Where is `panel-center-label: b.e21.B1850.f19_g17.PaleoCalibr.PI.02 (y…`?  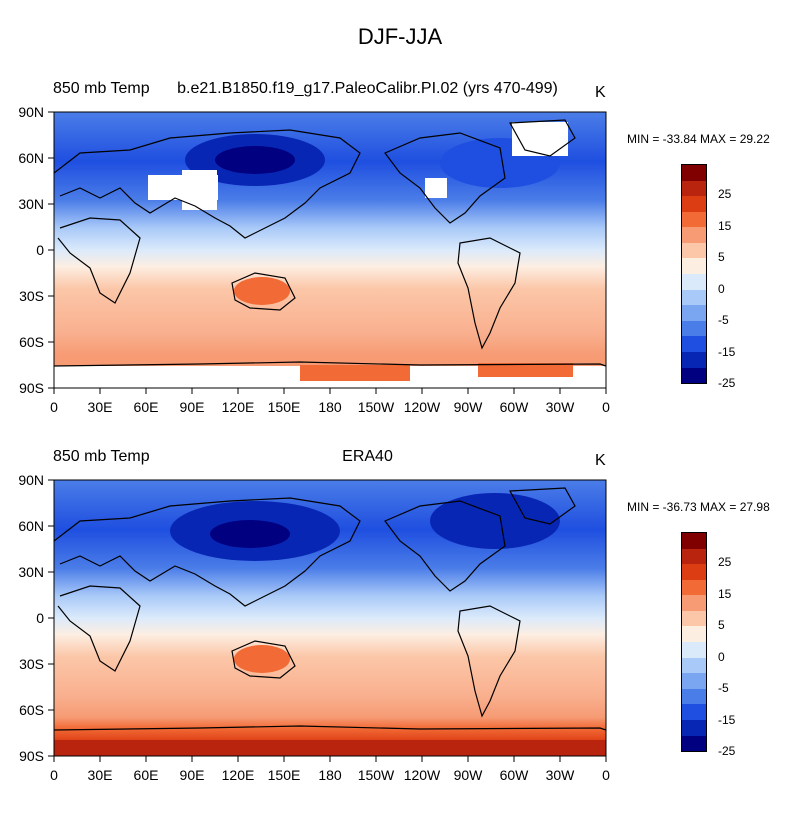
panel-center-label: b.e21.B1850.f19_g17.PaleoCalibr.PI.02 (y… is located at coordinates (367, 88).